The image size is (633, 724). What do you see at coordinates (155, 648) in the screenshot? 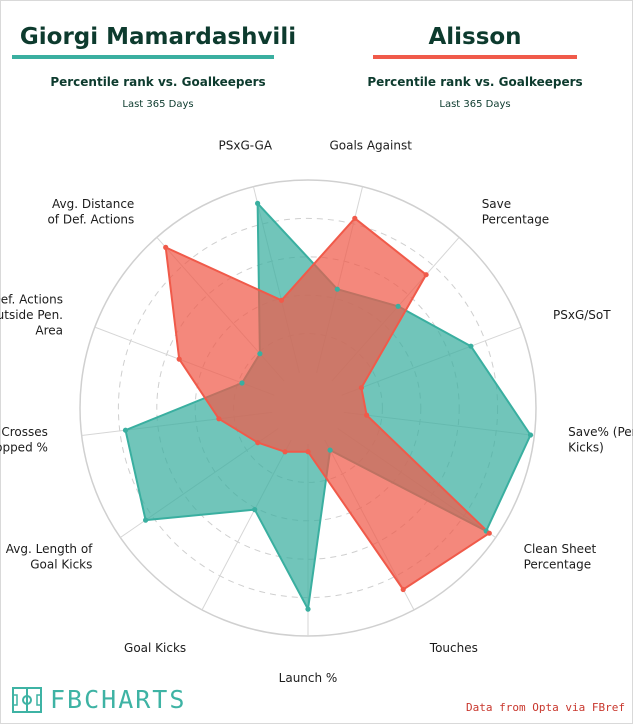
I see `axis-label-7: Goal Kicks` at bounding box center [155, 648].